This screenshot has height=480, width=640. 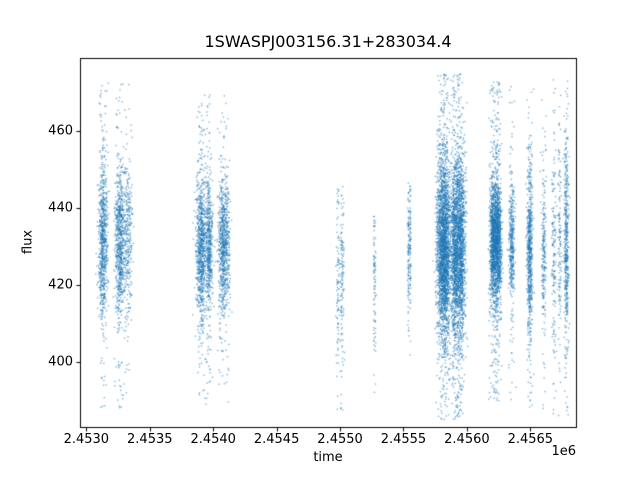 What do you see at coordinates (328, 457) in the screenshot?
I see `x-axis-label: time` at bounding box center [328, 457].